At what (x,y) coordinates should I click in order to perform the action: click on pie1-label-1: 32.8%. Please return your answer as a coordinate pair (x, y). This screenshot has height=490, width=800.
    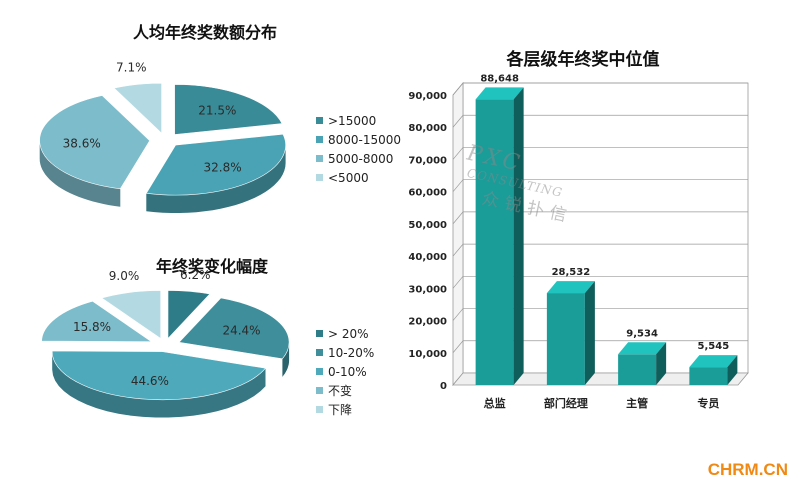
    Looking at the image, I should click on (223, 168).